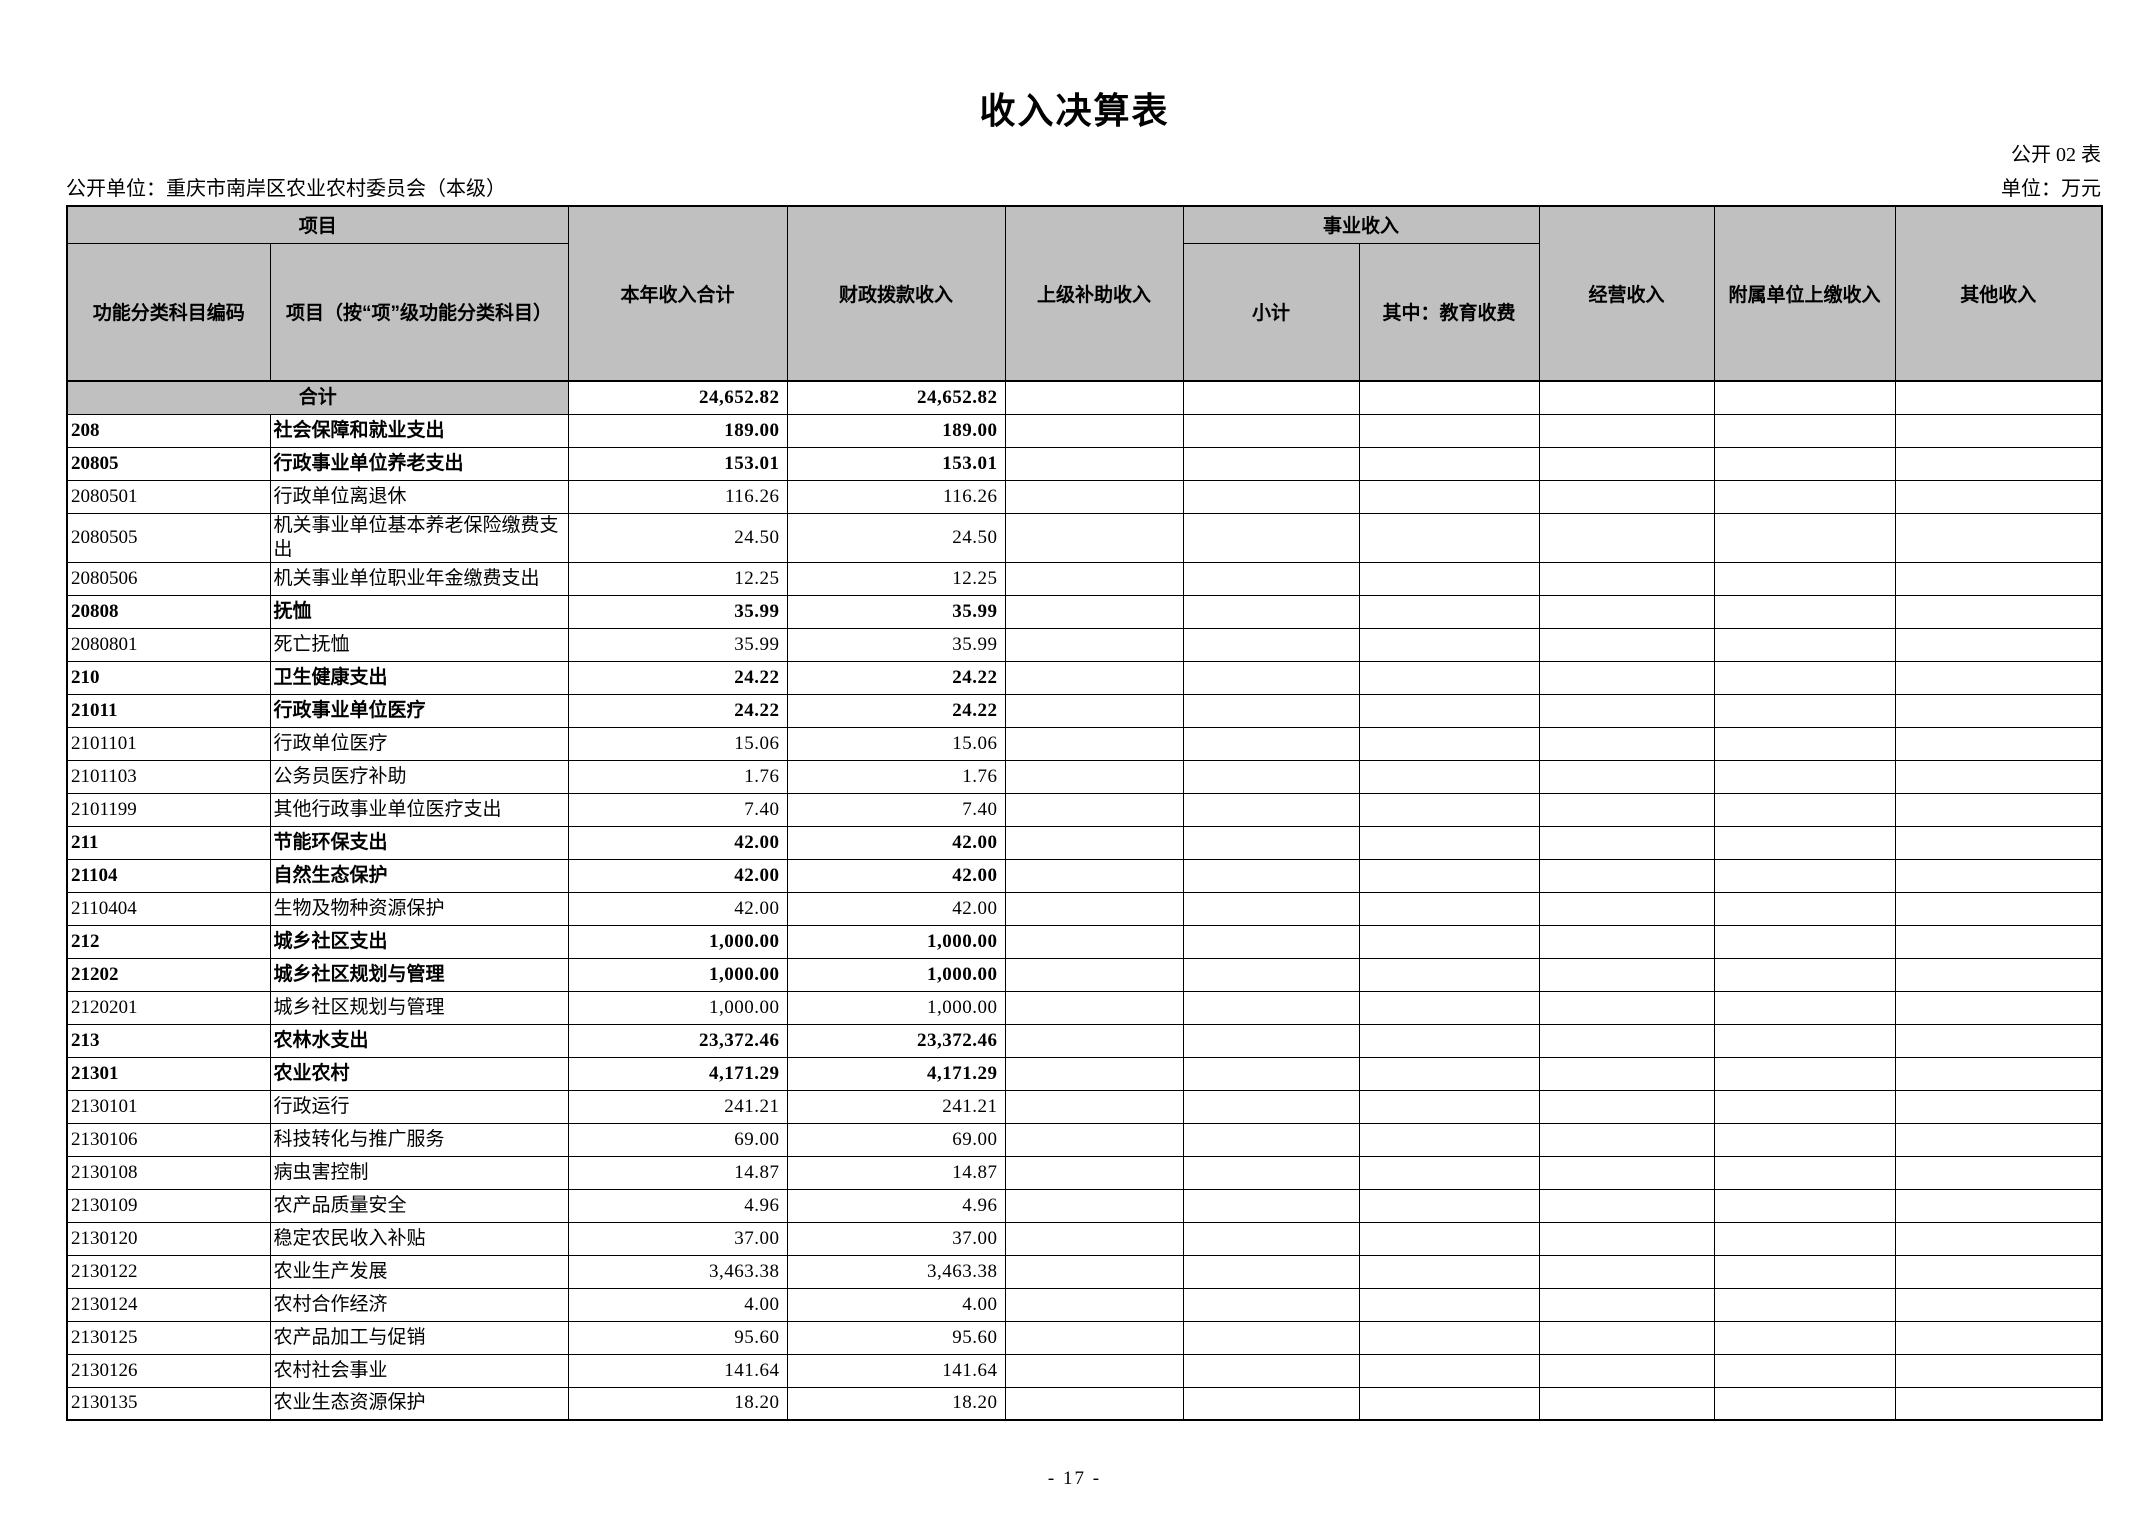  I want to click on value-cell-total: 69.00, so click(677, 1139).